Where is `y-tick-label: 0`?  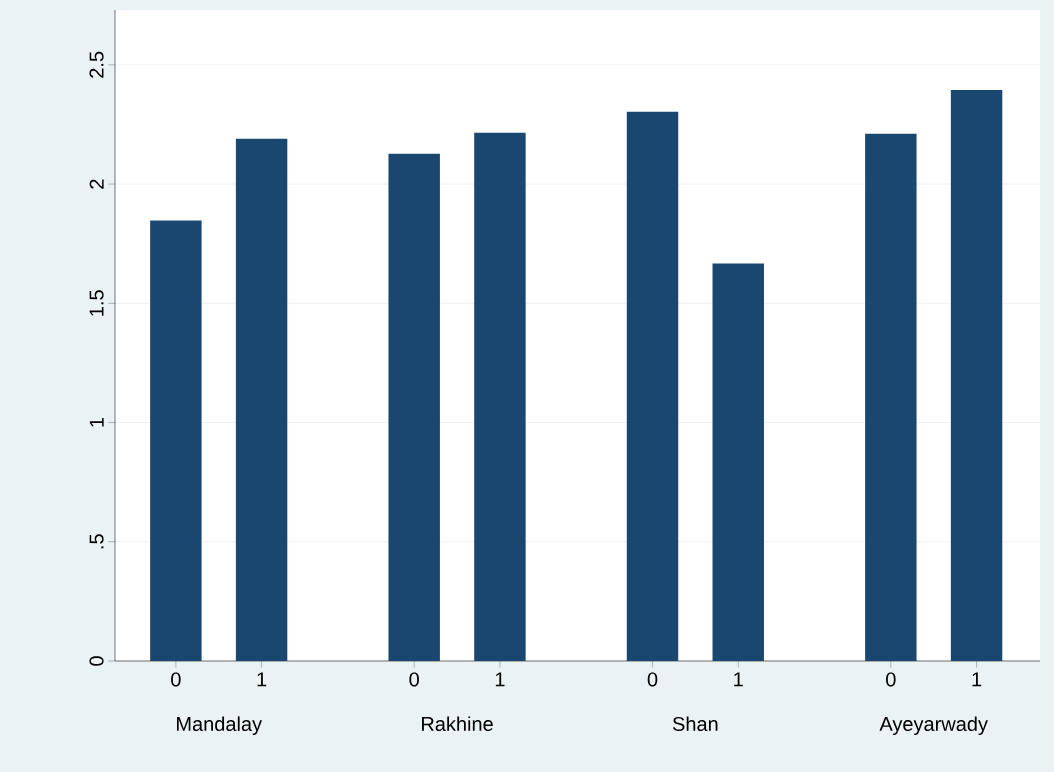 y-tick-label: 0 is located at coordinates (96, 661).